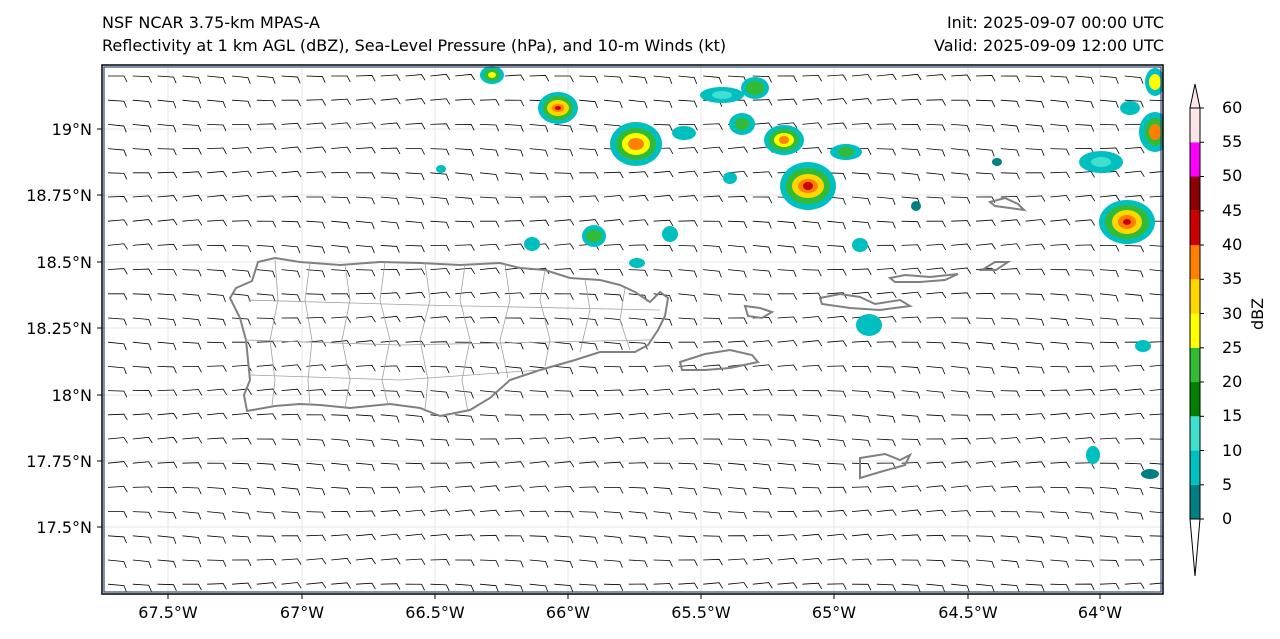 This screenshot has width=1280, height=639. Describe the element at coordinates (759, 312) in the screenshot. I see `culebra-island` at that location.